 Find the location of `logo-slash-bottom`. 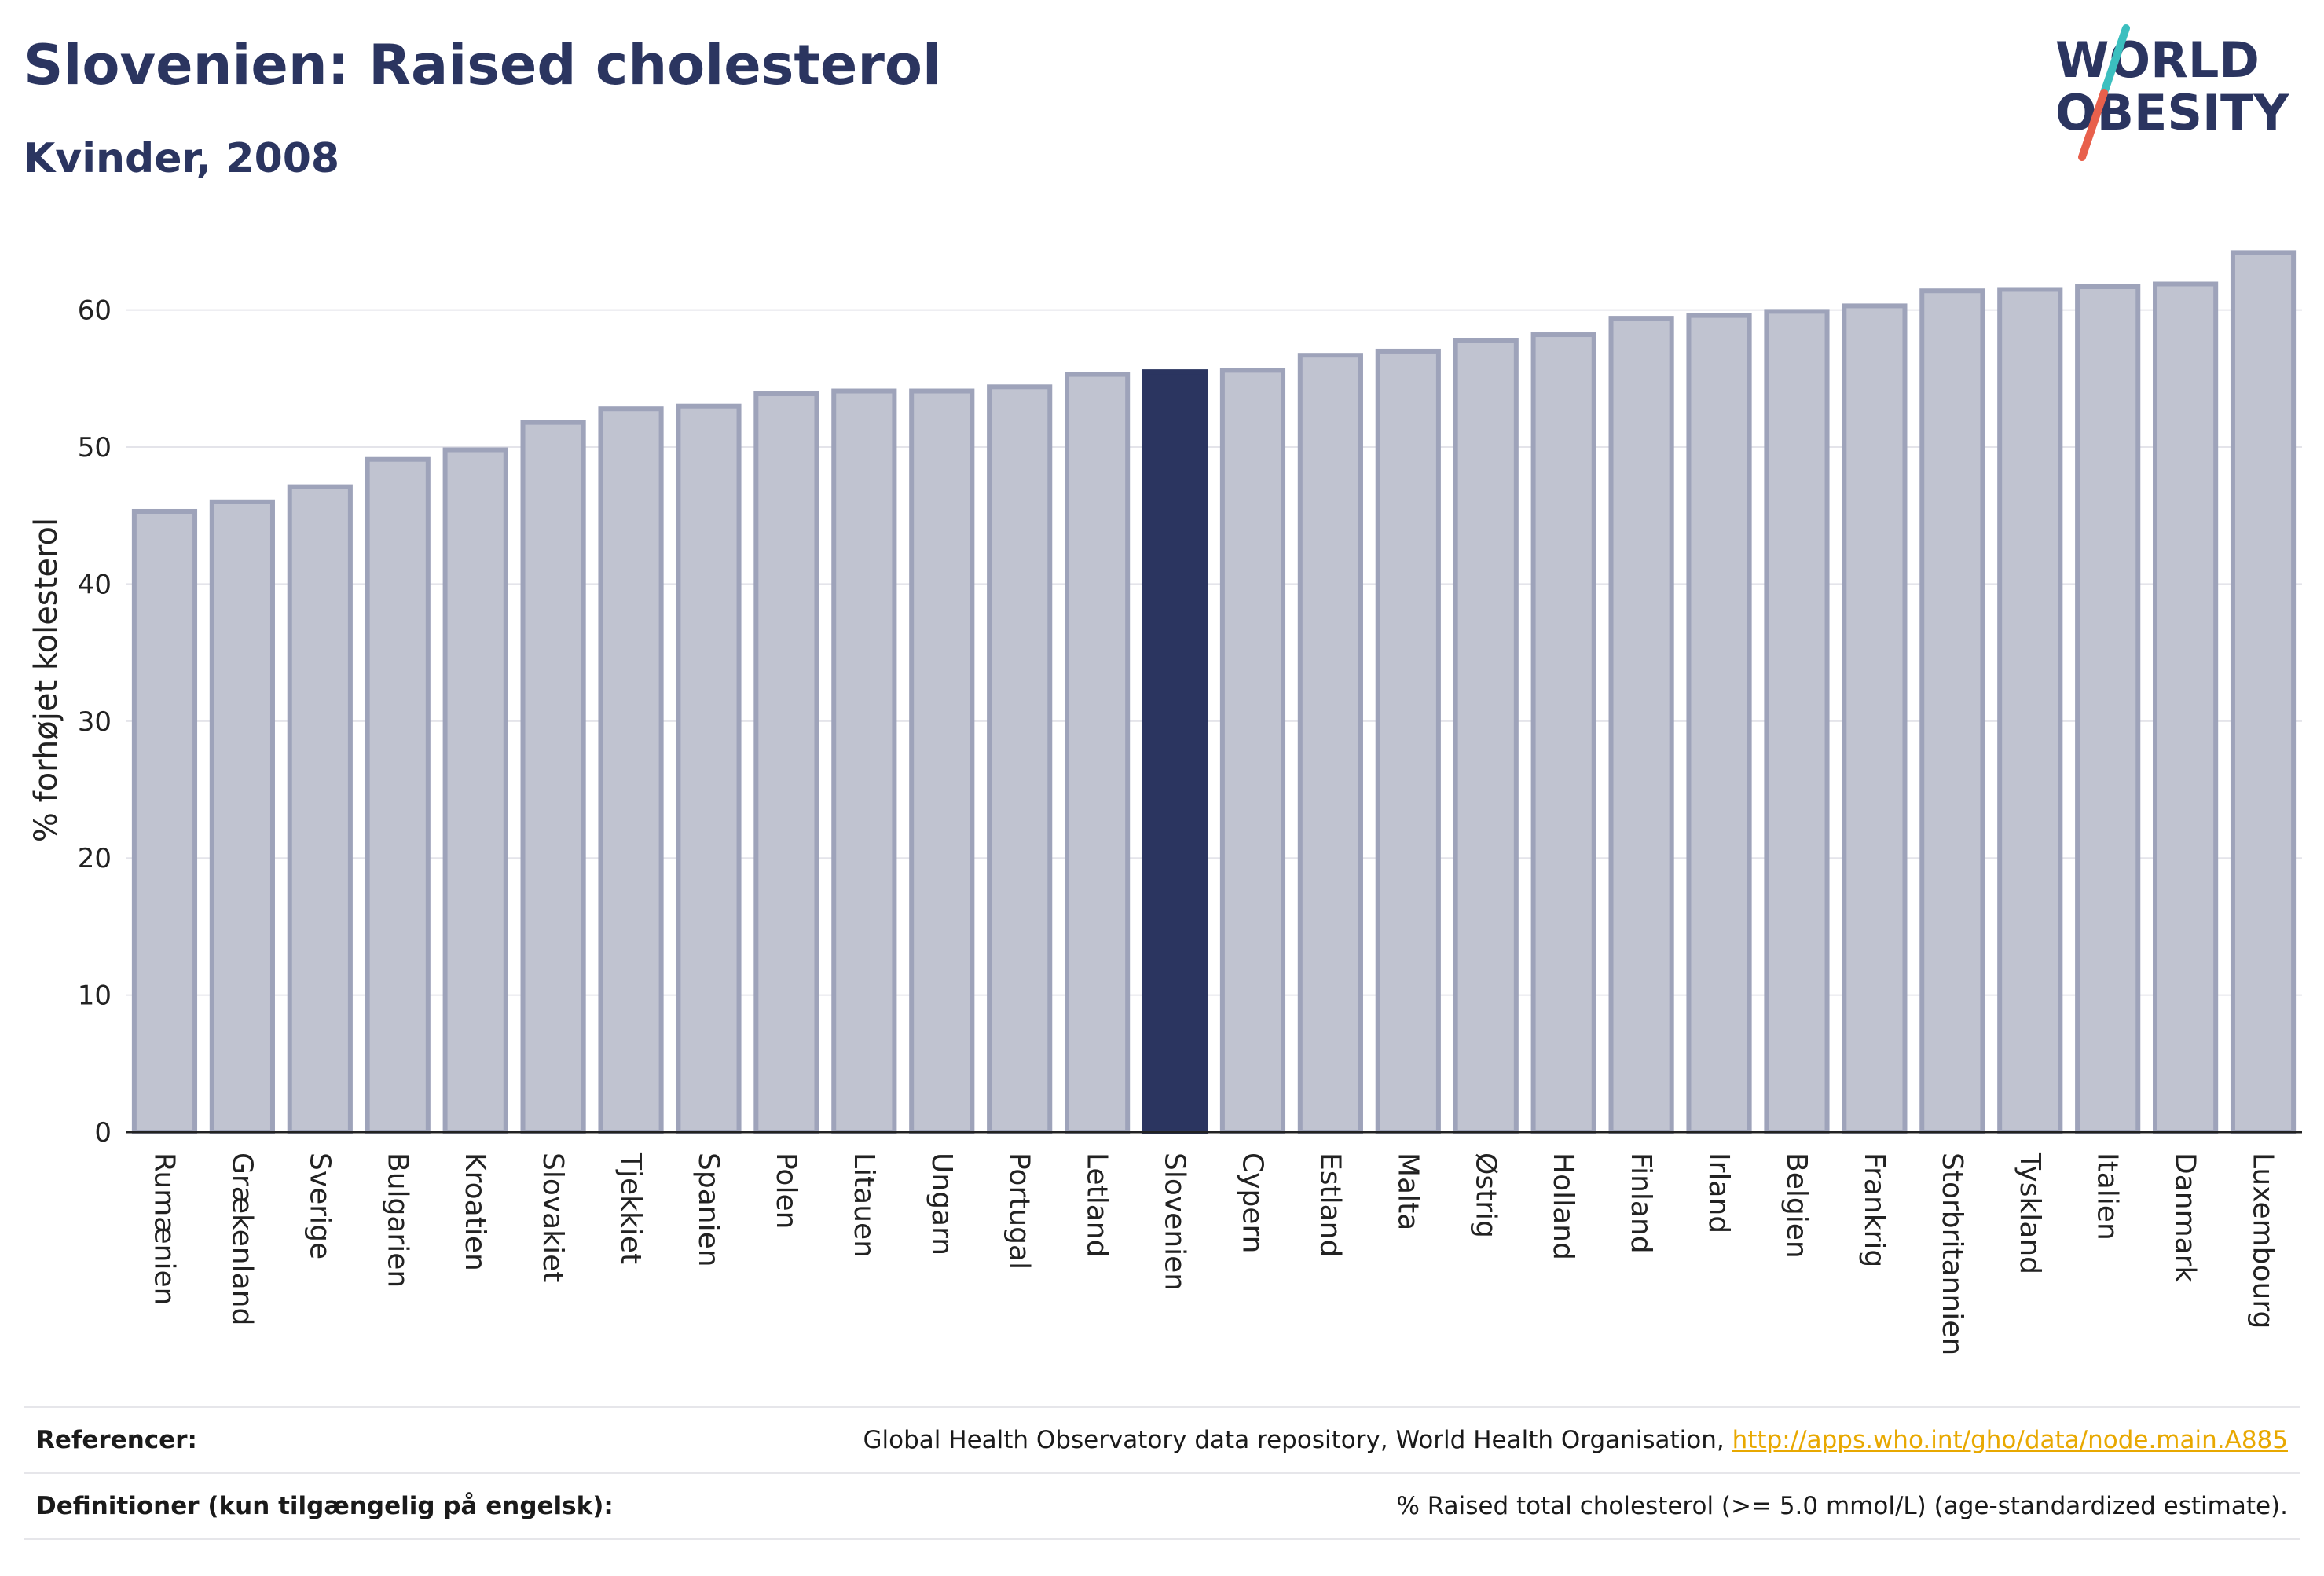

logo-slash-bottom is located at coordinates (2093, 125).